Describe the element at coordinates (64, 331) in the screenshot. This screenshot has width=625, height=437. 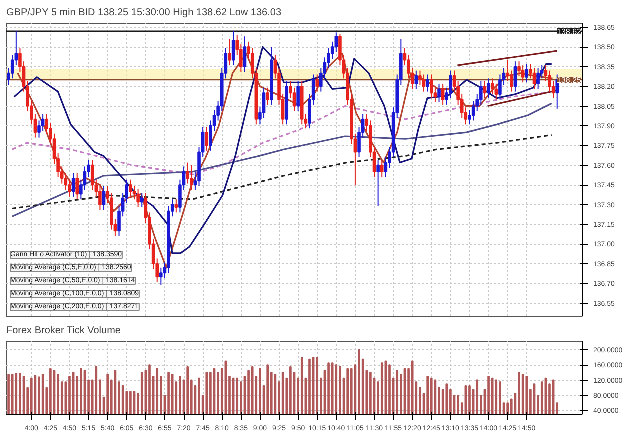
I see `chart-title: Forex Broker Tick Volume` at that location.